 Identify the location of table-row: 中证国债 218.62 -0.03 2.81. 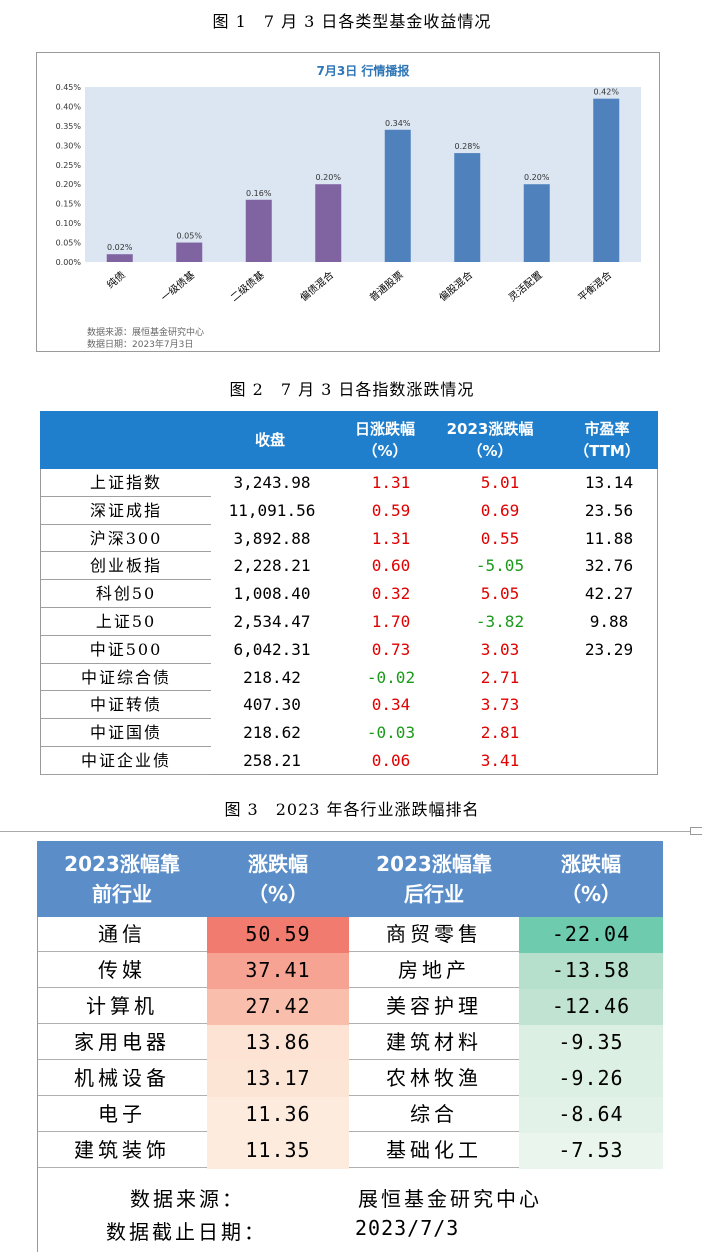
(349, 733).